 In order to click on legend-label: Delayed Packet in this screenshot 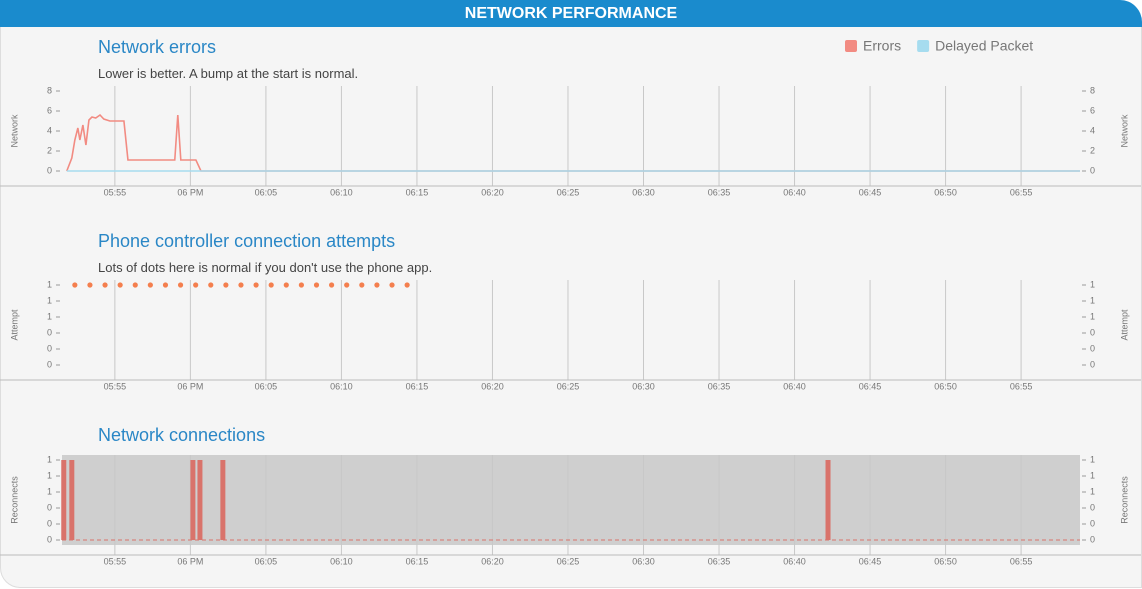, I will do `click(984, 46)`.